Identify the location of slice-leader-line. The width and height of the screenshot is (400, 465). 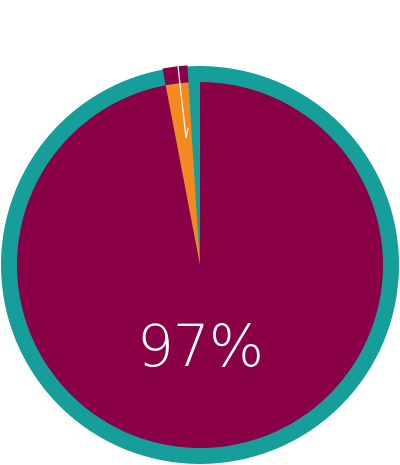
(183, 102).